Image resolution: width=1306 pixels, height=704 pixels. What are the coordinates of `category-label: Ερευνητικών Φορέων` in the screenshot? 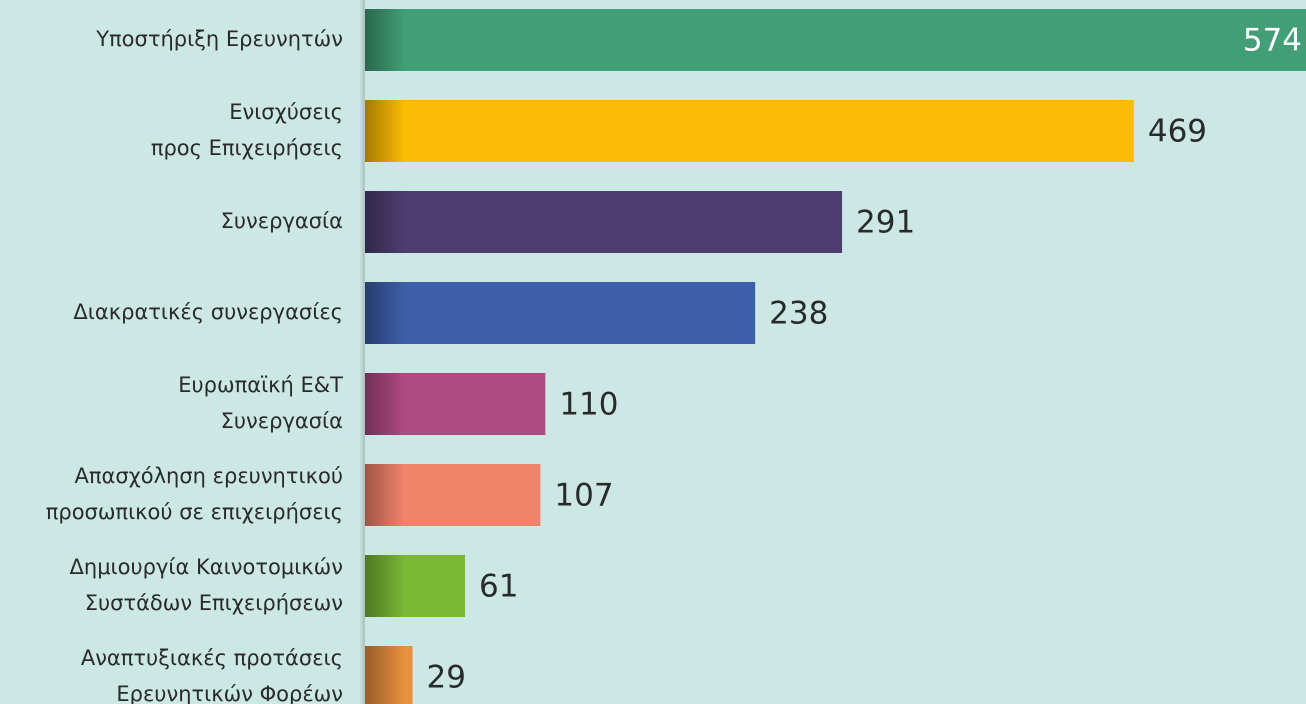 It's located at (229, 693).